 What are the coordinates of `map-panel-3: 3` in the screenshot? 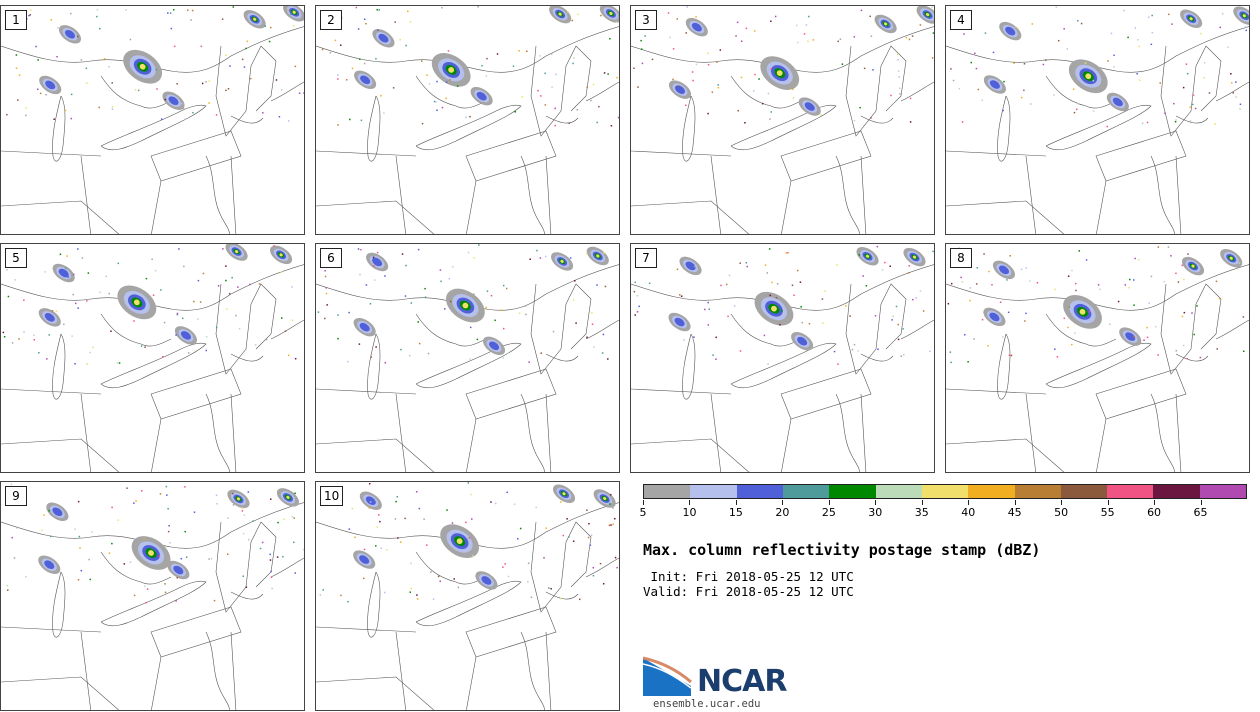 It's located at (782, 120).